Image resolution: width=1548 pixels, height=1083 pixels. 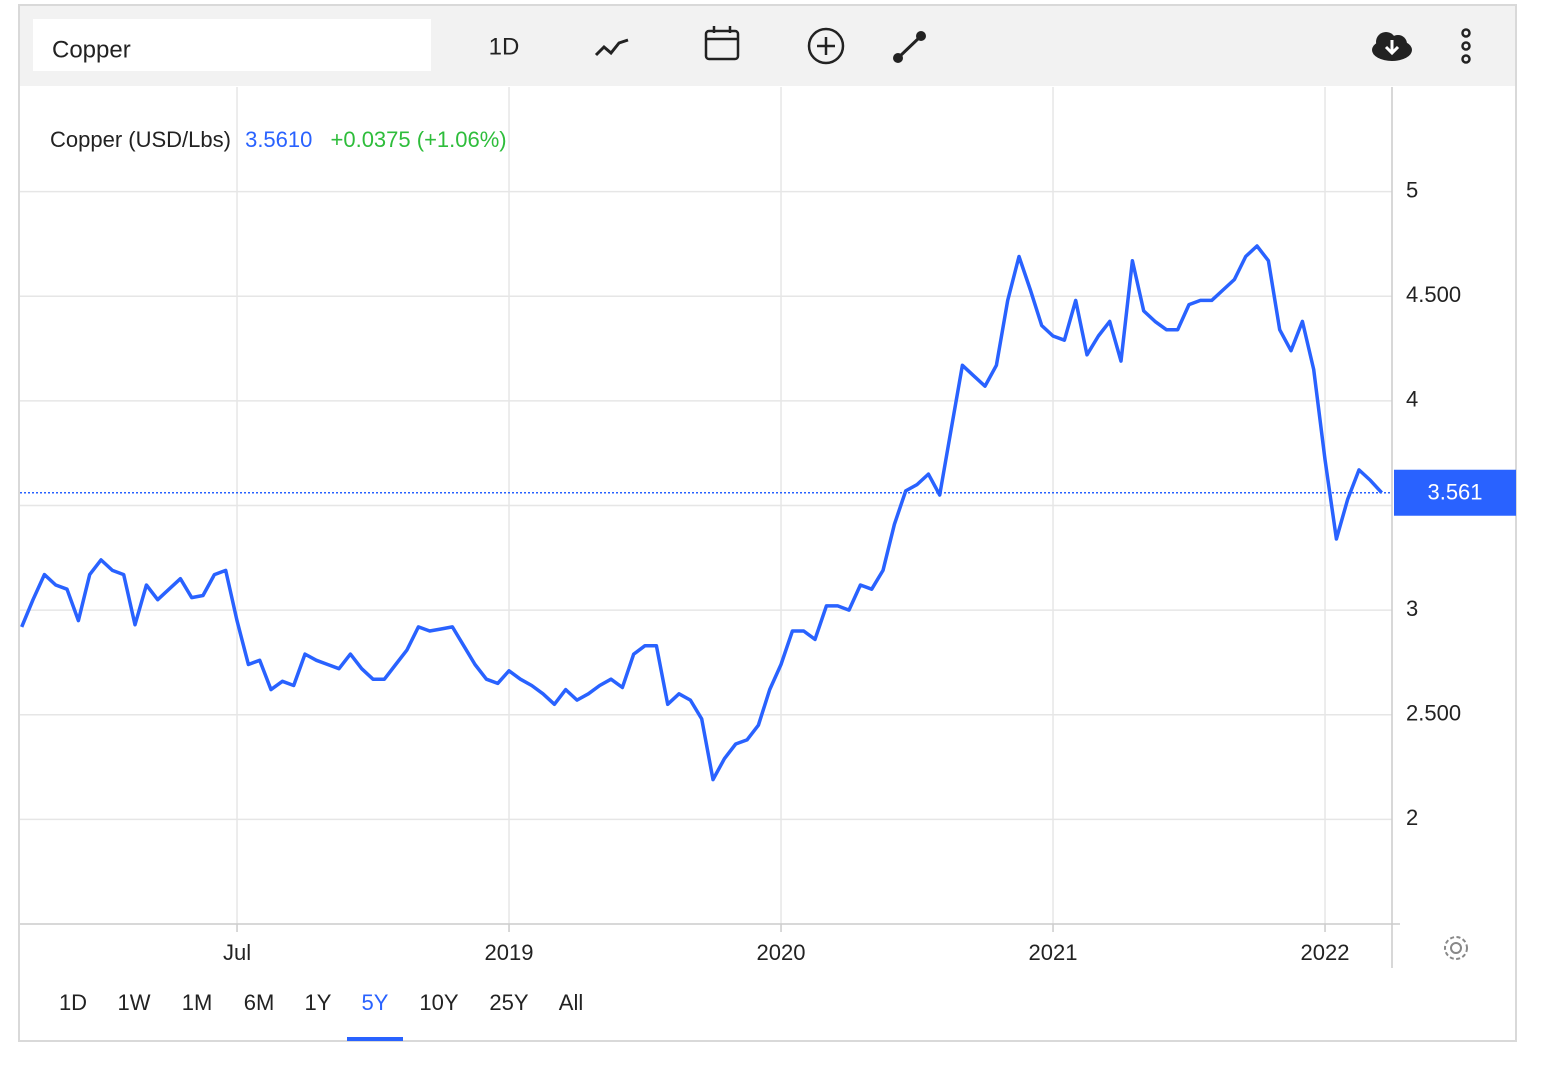 I want to click on y-tick-label: 5, so click(x=1412, y=189).